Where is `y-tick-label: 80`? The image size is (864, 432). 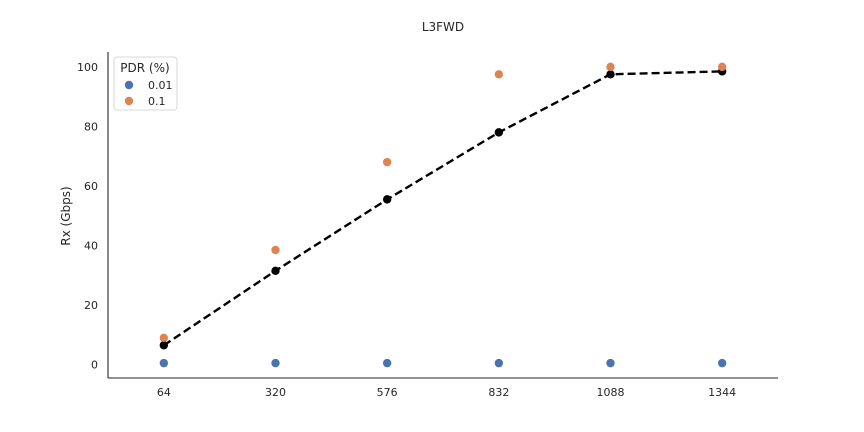 y-tick-label: 80 is located at coordinates (91, 126).